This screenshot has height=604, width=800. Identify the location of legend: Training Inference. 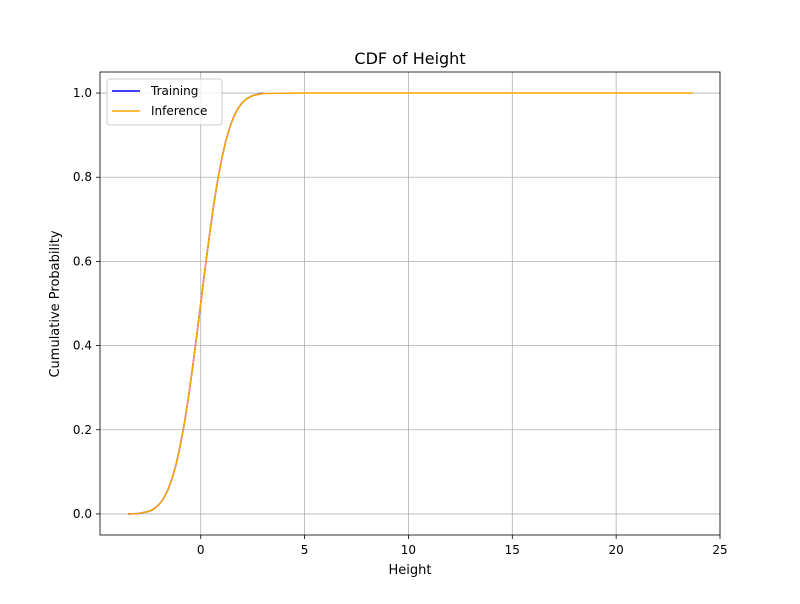
(164, 102).